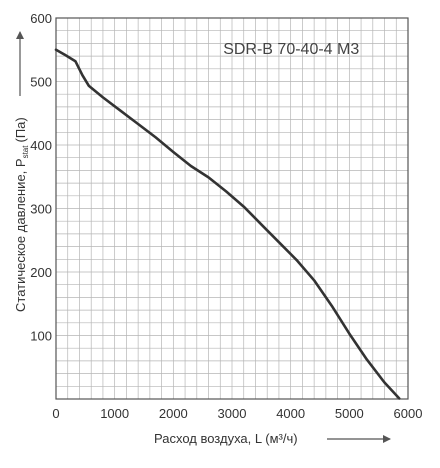 The image size is (440, 468). Describe the element at coordinates (41, 145) in the screenshot. I see `y-tick-label: 400` at that location.